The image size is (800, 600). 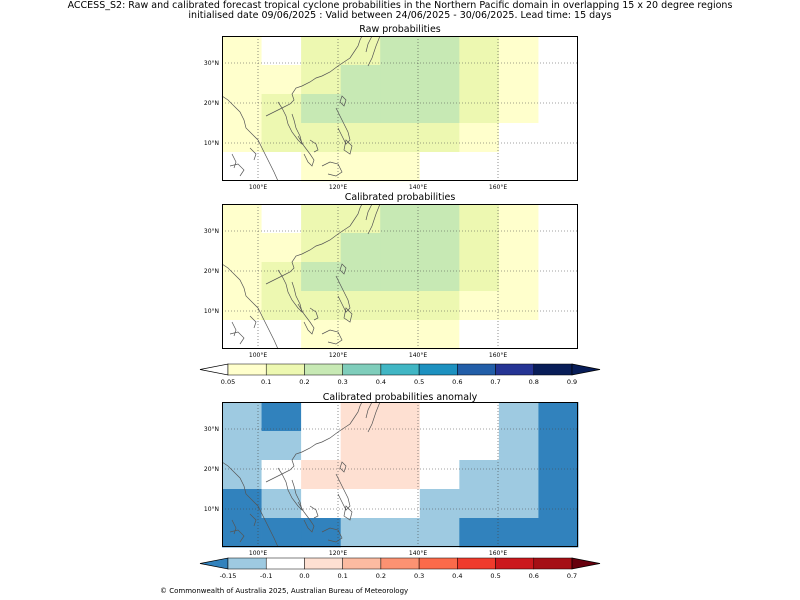 What do you see at coordinates (338, 187) in the screenshot?
I see `lon-tick-label: 120°E` at bounding box center [338, 187].